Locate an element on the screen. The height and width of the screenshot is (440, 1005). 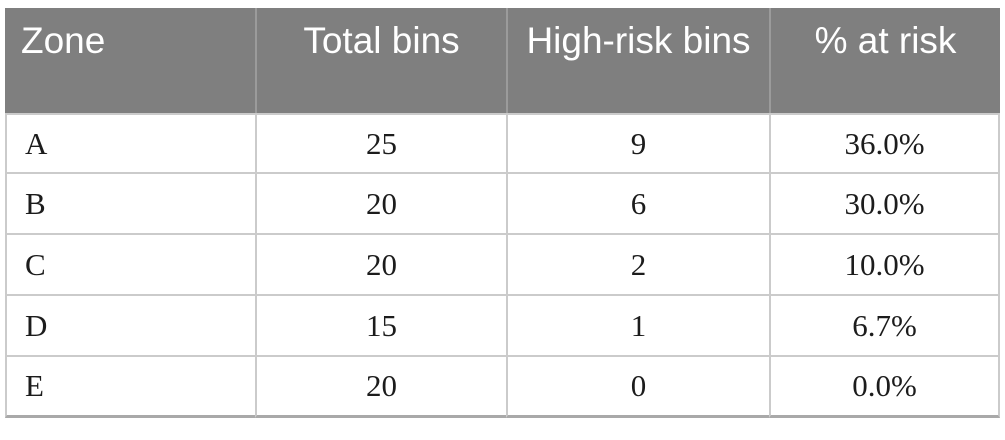
cell-zone: B is located at coordinates (130, 204).